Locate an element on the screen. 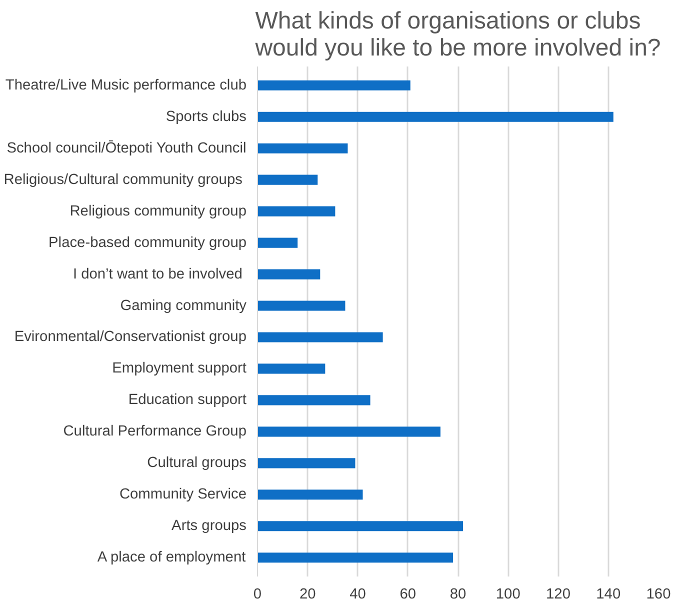 Image resolution: width=683 pixels, height=601 pixels. x-tick-label: 0 is located at coordinates (257, 593).